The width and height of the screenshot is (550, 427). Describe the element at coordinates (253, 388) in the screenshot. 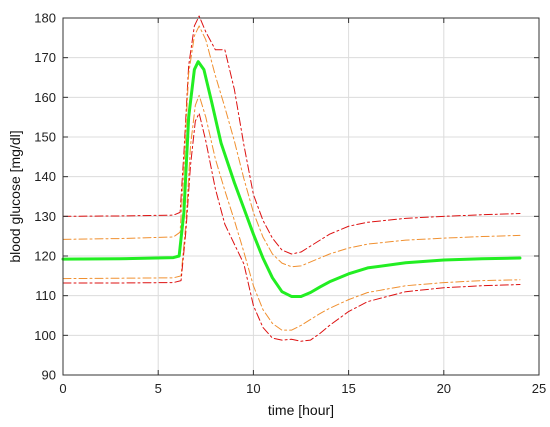

I see `x-tick-label: 10` at that location.